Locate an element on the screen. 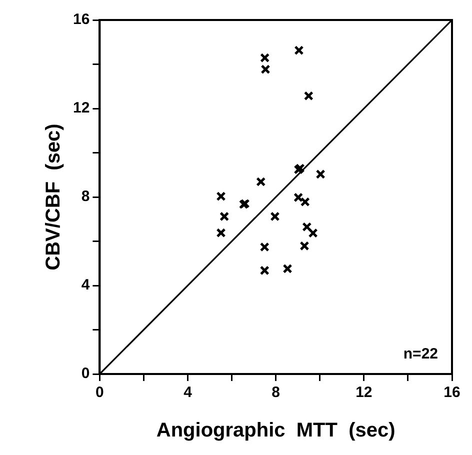  x-axis-title: Angiographic MTT (sec) is located at coordinates (276, 431).